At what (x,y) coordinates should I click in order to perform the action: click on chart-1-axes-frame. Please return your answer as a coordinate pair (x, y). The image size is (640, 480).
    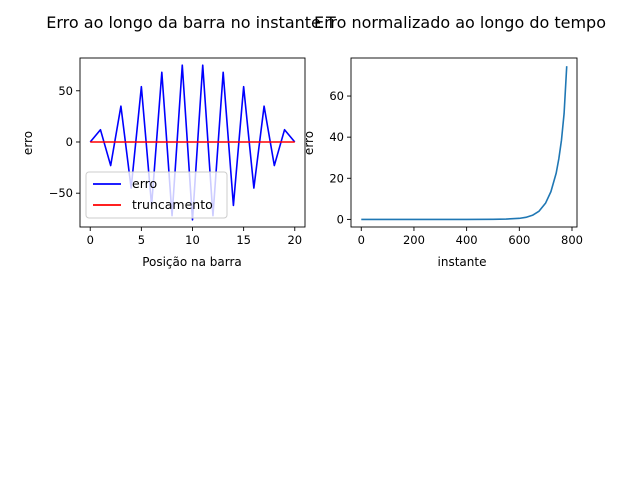
    Looking at the image, I should click on (464, 142).